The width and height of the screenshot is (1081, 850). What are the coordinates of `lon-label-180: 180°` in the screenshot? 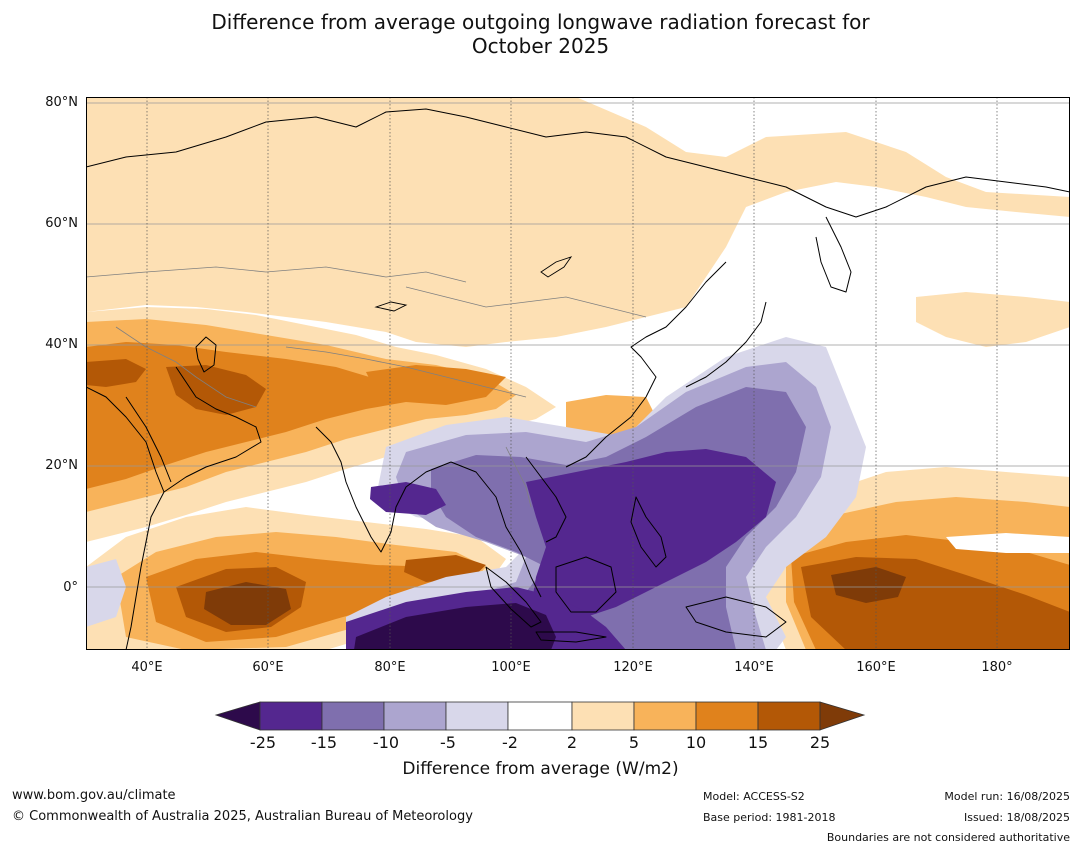 It's located at (997, 667).